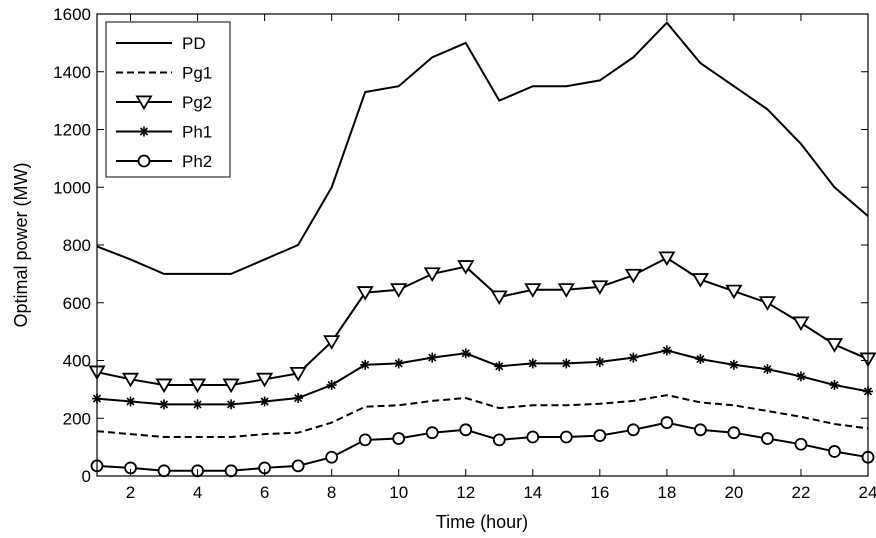 Image resolution: width=876 pixels, height=538 pixels. Describe the element at coordinates (164, 102) in the screenshot. I see `legend-item-pg2: Pg2` at that location.